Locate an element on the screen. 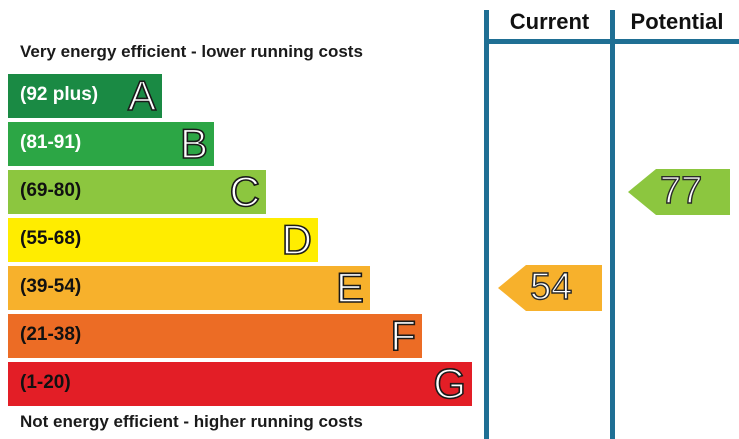 The width and height of the screenshot is (739, 439). current-column-header: Current is located at coordinates (549, 21).